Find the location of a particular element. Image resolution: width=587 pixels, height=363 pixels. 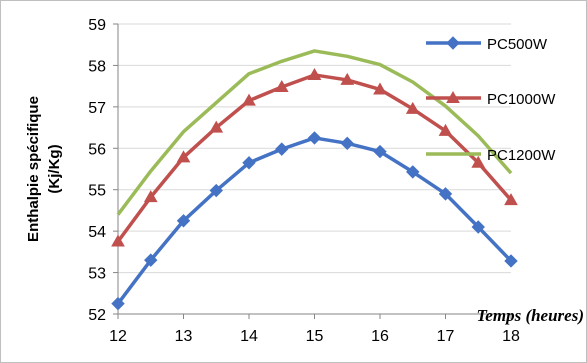

x-tick-label: 18 is located at coordinates (511, 336).